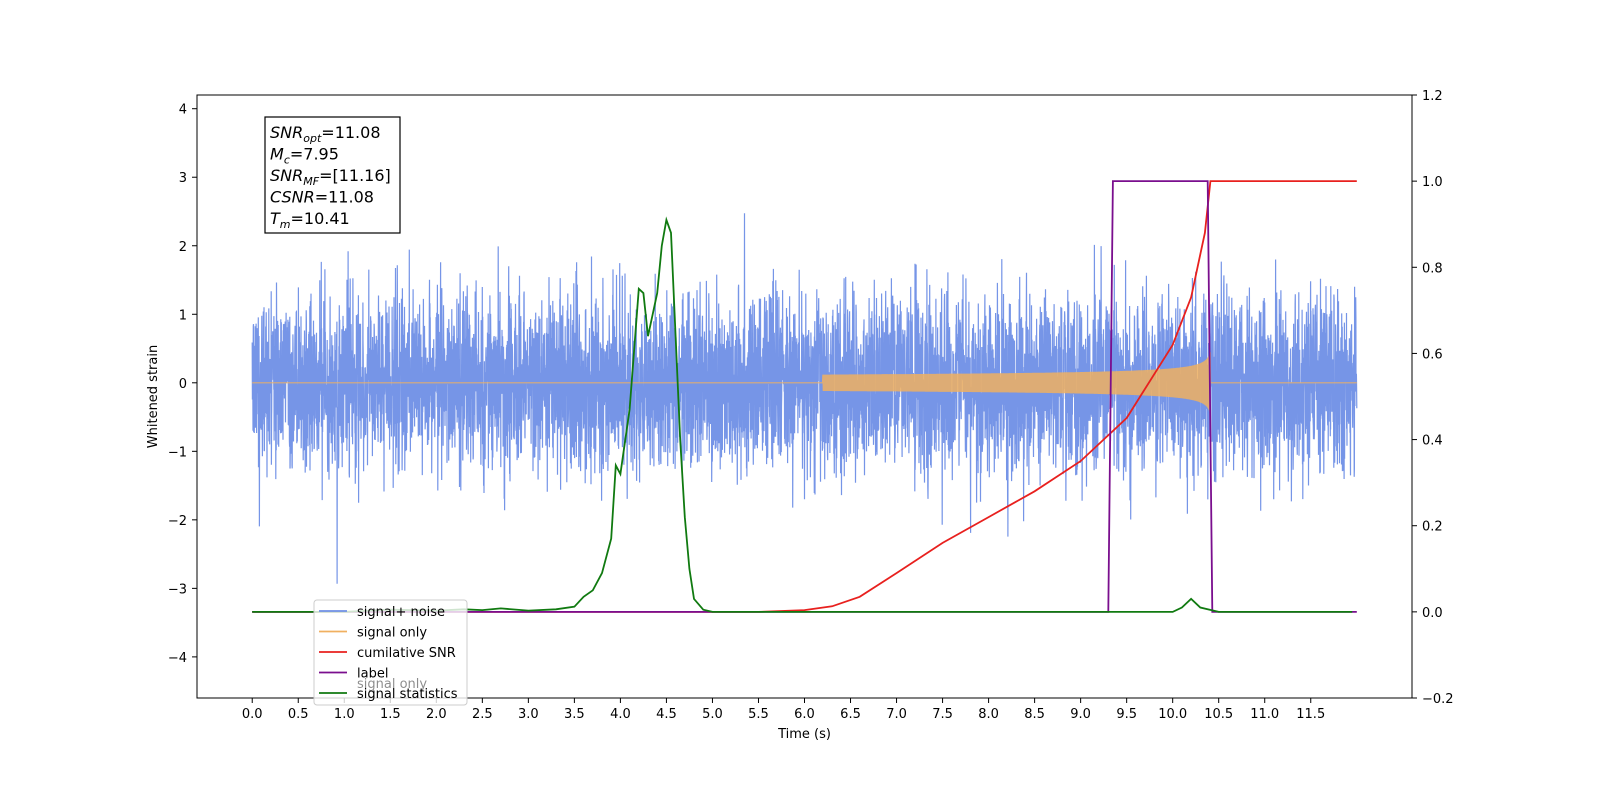 The height and width of the screenshot is (800, 1600). What do you see at coordinates (392, 633) in the screenshot?
I see `legend-label: signal only` at bounding box center [392, 633].